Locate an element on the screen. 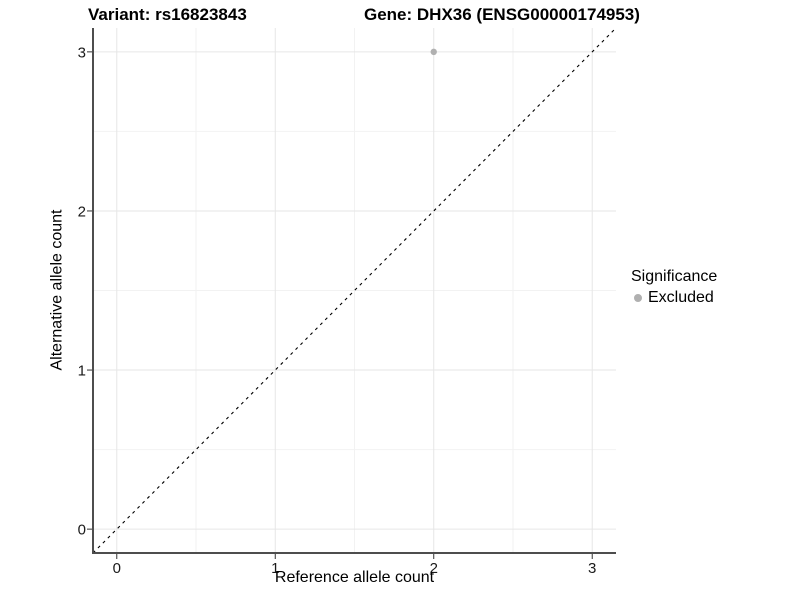 The height and width of the screenshot is (600, 800). x-tick-label: 2 is located at coordinates (434, 568).